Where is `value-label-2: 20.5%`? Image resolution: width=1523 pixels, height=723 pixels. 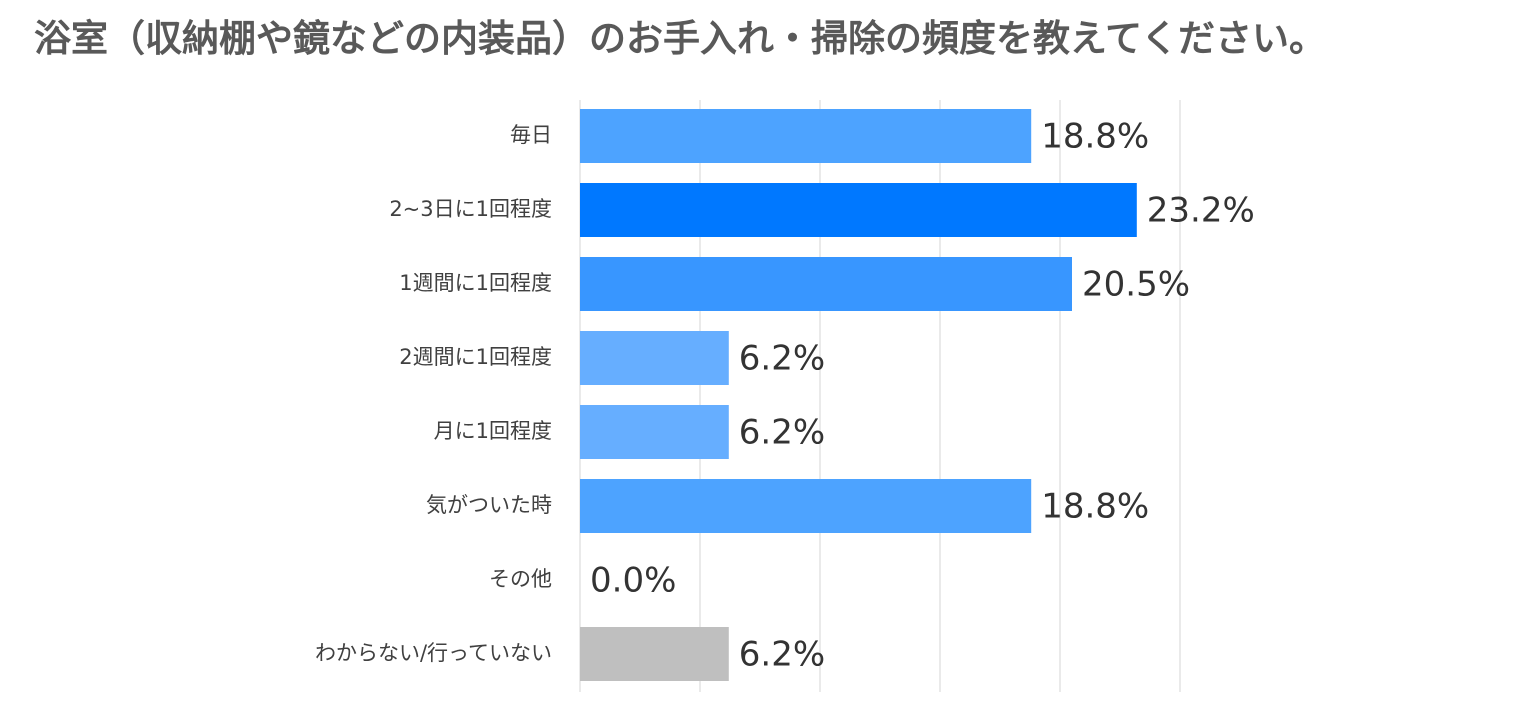 value-label-2: 20.5% is located at coordinates (1136, 285).